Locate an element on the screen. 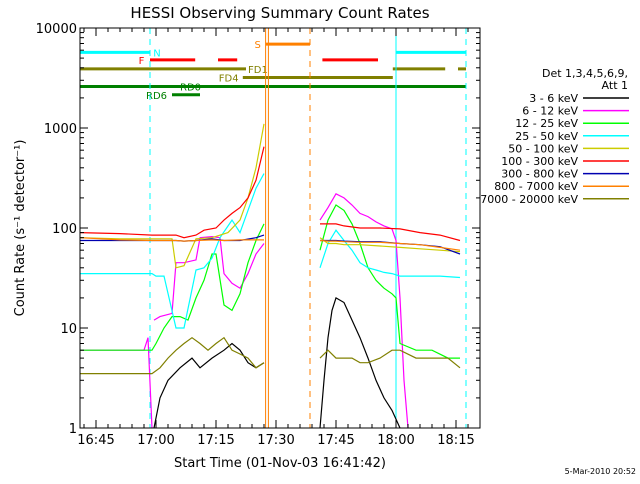 The image size is (640, 484). x-tick-label: 17:45 is located at coordinates (335, 440).